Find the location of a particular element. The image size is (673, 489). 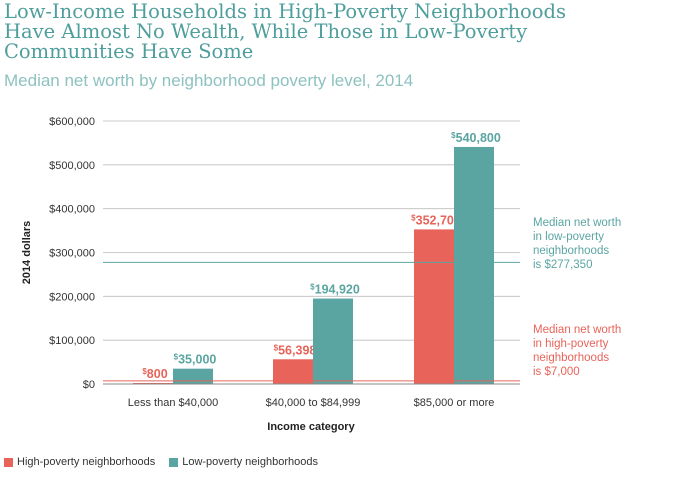

y-axis-label: 2014 dollars is located at coordinates (27, 253).